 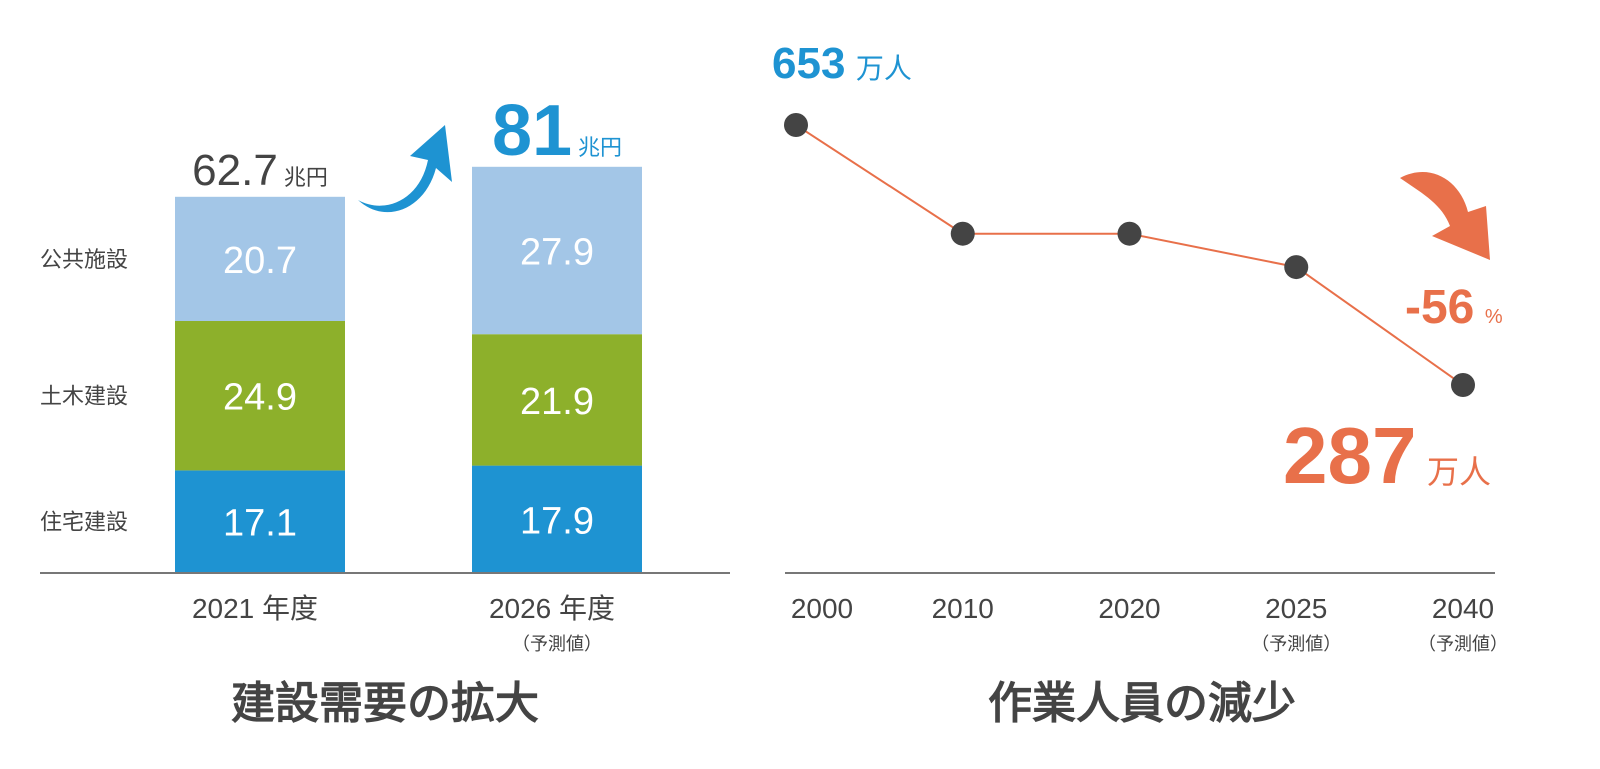 I want to click on change-label: -56 %, so click(x=1454, y=307).